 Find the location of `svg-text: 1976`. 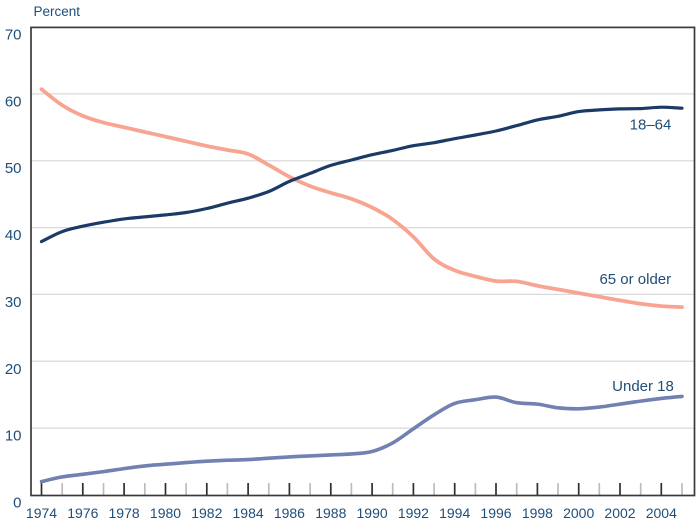

svg-text: 1976 is located at coordinates (82, 513).